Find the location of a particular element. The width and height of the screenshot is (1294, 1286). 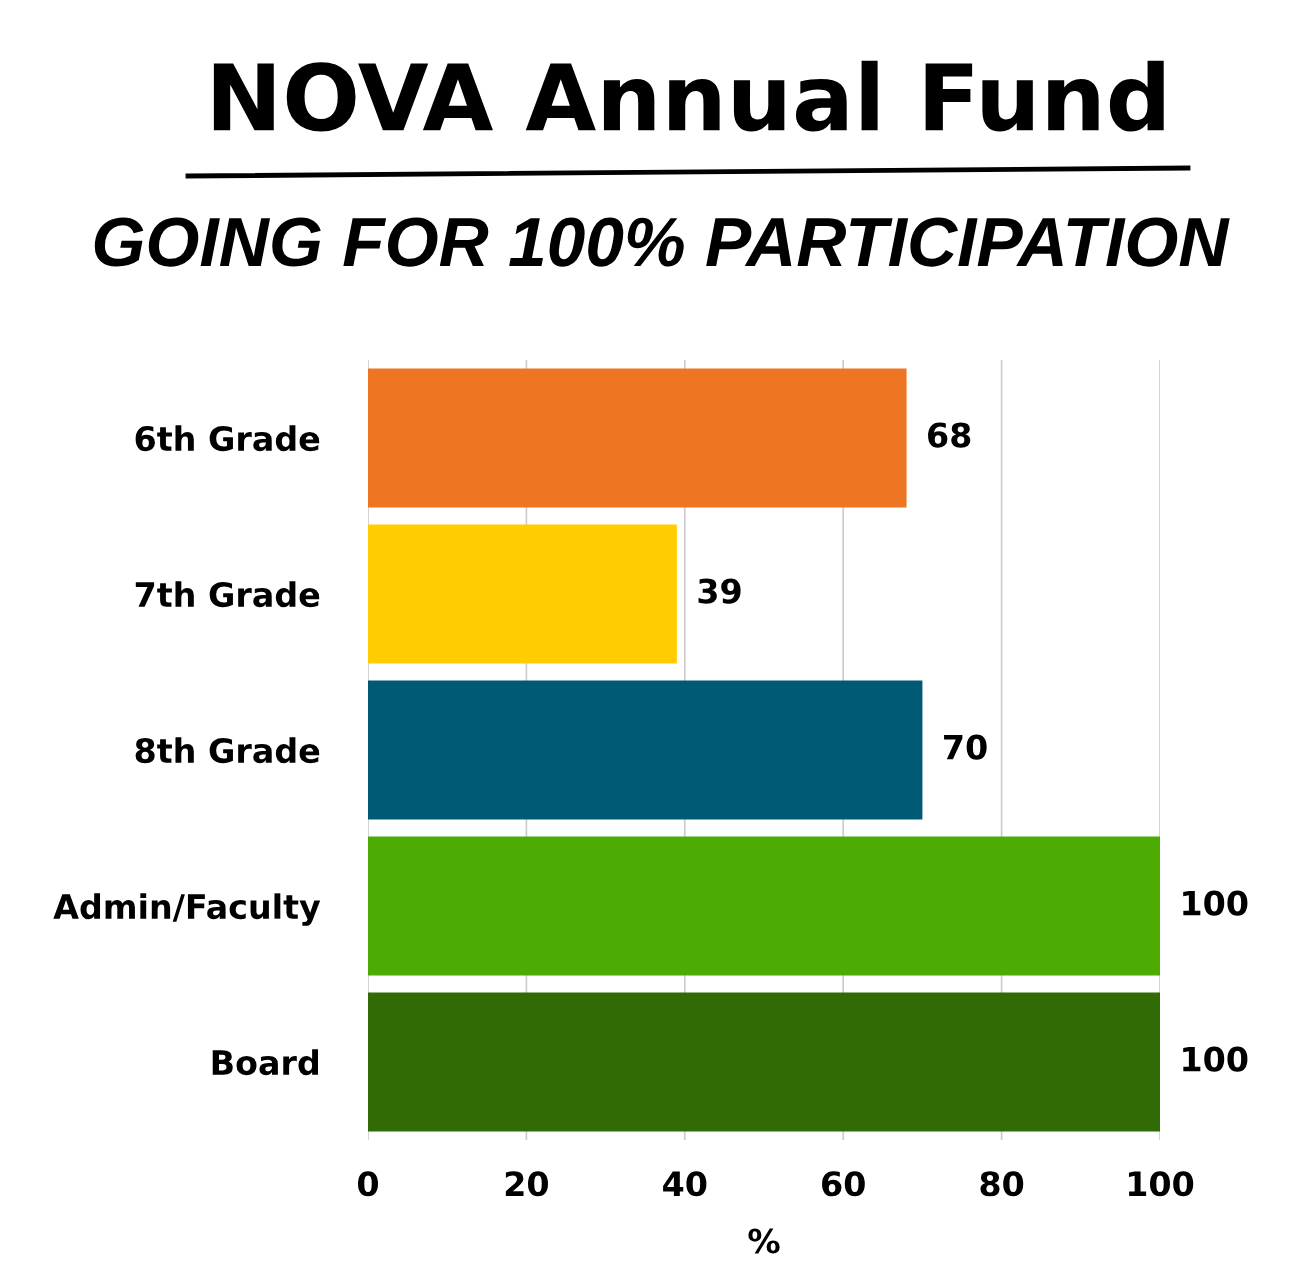

x-tick-label: 60 is located at coordinates (843, 1184).